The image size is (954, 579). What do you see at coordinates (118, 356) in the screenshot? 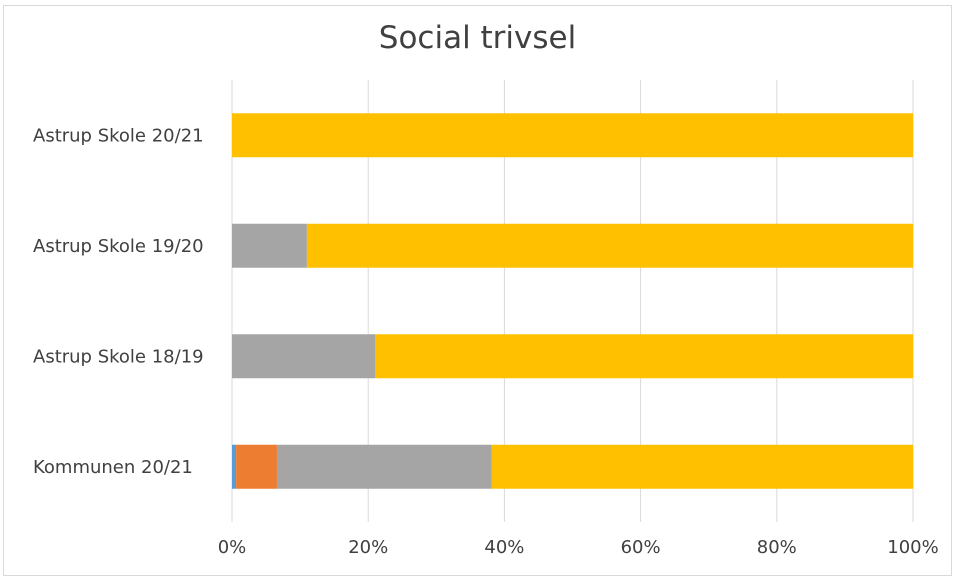
I see `category-label: Astrup Skole 18/19` at bounding box center [118, 356].